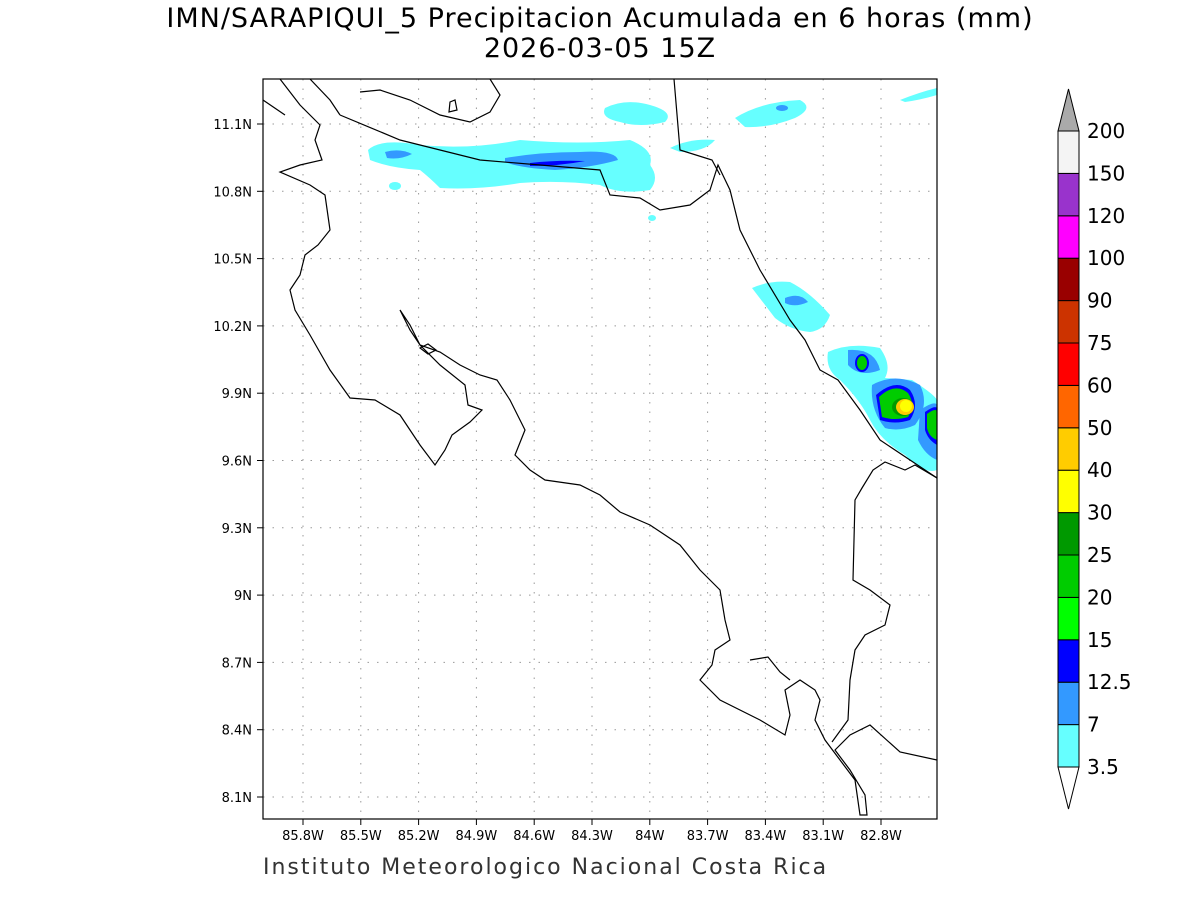  What do you see at coordinates (1106, 131) in the screenshot?
I see `colorbar-label: 200` at bounding box center [1106, 131].